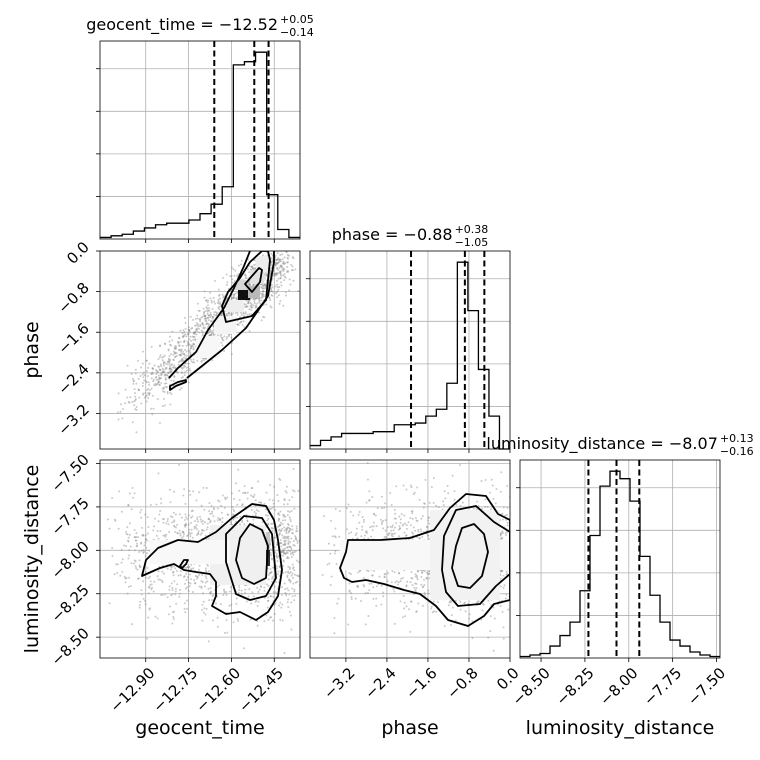  Describe the element at coordinates (182, 25) in the screenshot. I see `title-main: geocent_time = −12.52` at that location.